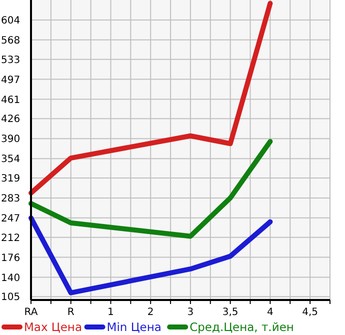  Describe the element at coordinates (10, 218) in the screenshot. I see `y-tick-label: 247` at that location.